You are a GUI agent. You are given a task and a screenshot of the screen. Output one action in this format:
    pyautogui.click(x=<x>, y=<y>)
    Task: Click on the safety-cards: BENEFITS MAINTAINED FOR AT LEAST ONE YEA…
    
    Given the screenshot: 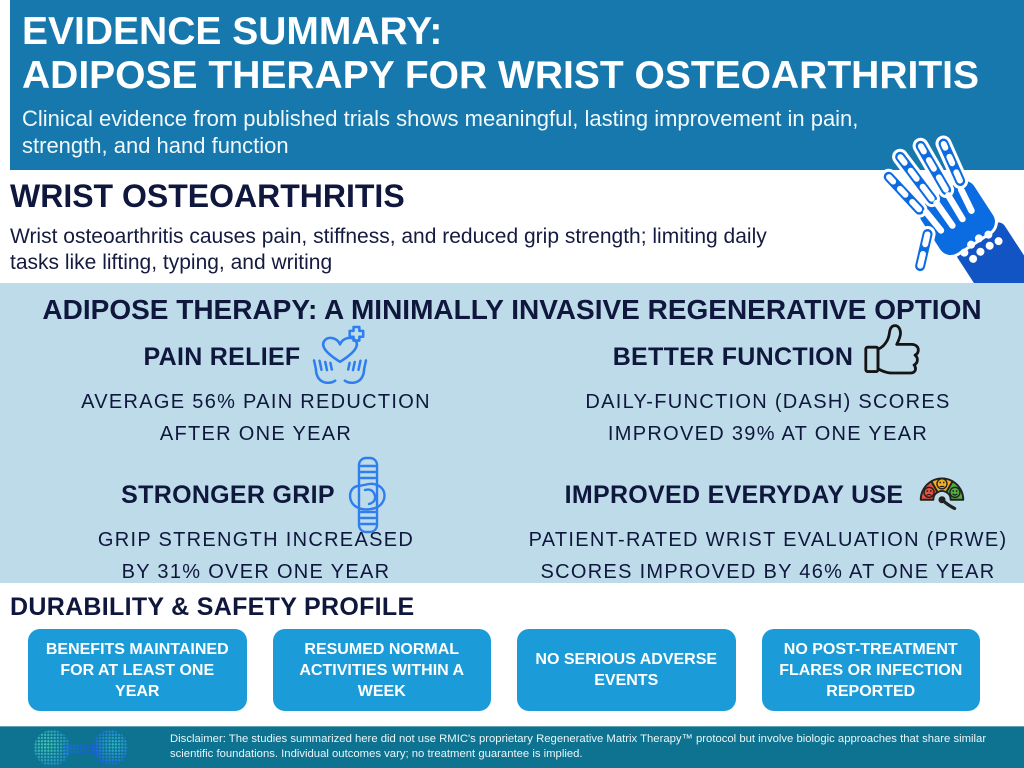 What is the action you would take?
    pyautogui.click(x=504, y=670)
    